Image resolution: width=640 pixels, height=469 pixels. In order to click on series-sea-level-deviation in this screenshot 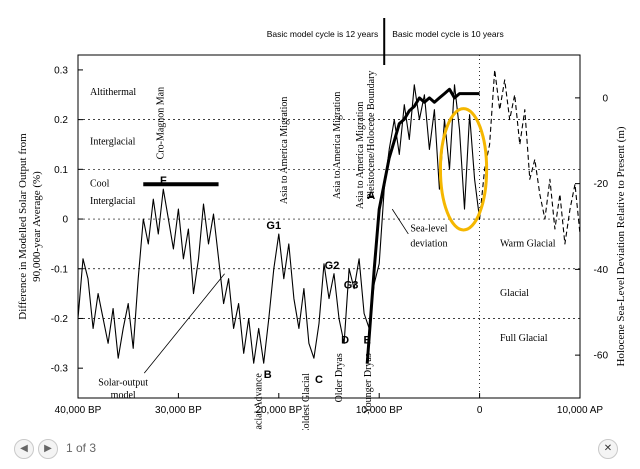, I will do `click(422, 225)`.